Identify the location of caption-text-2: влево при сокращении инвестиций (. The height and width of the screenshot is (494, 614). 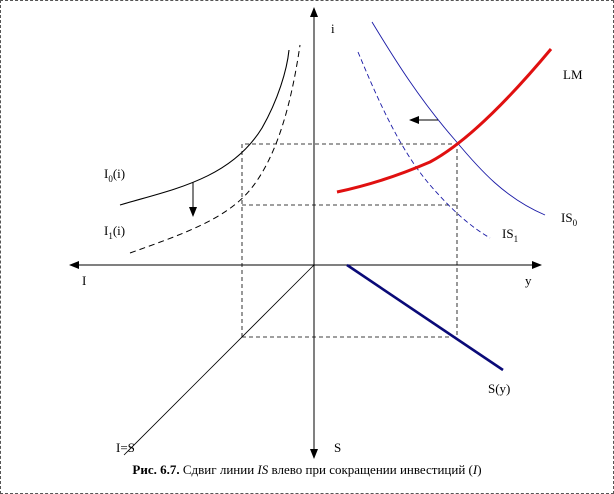
(370, 469).